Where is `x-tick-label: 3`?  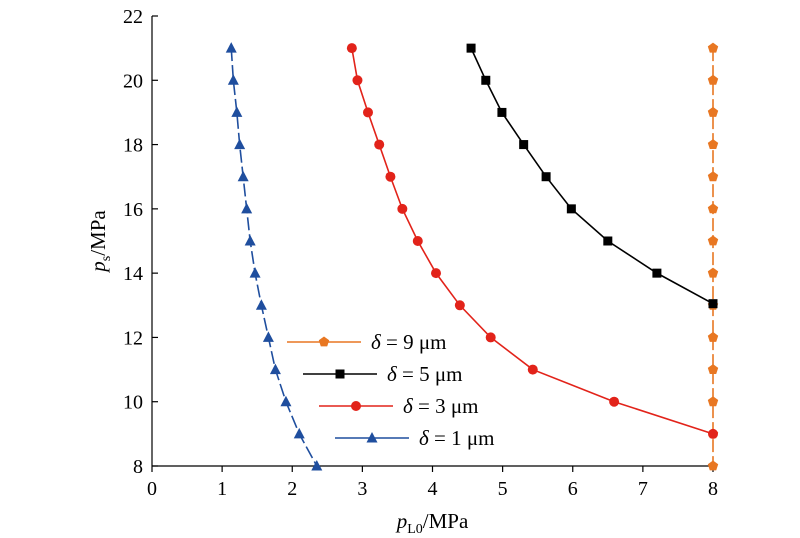 x-tick-label: 3 is located at coordinates (362, 489).